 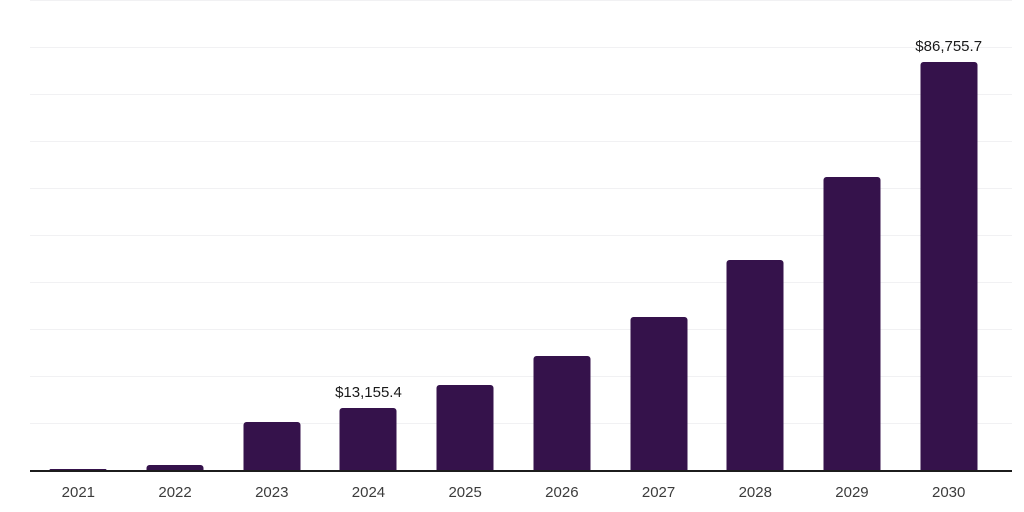 I want to click on bar-slot-2021, so click(x=78, y=235).